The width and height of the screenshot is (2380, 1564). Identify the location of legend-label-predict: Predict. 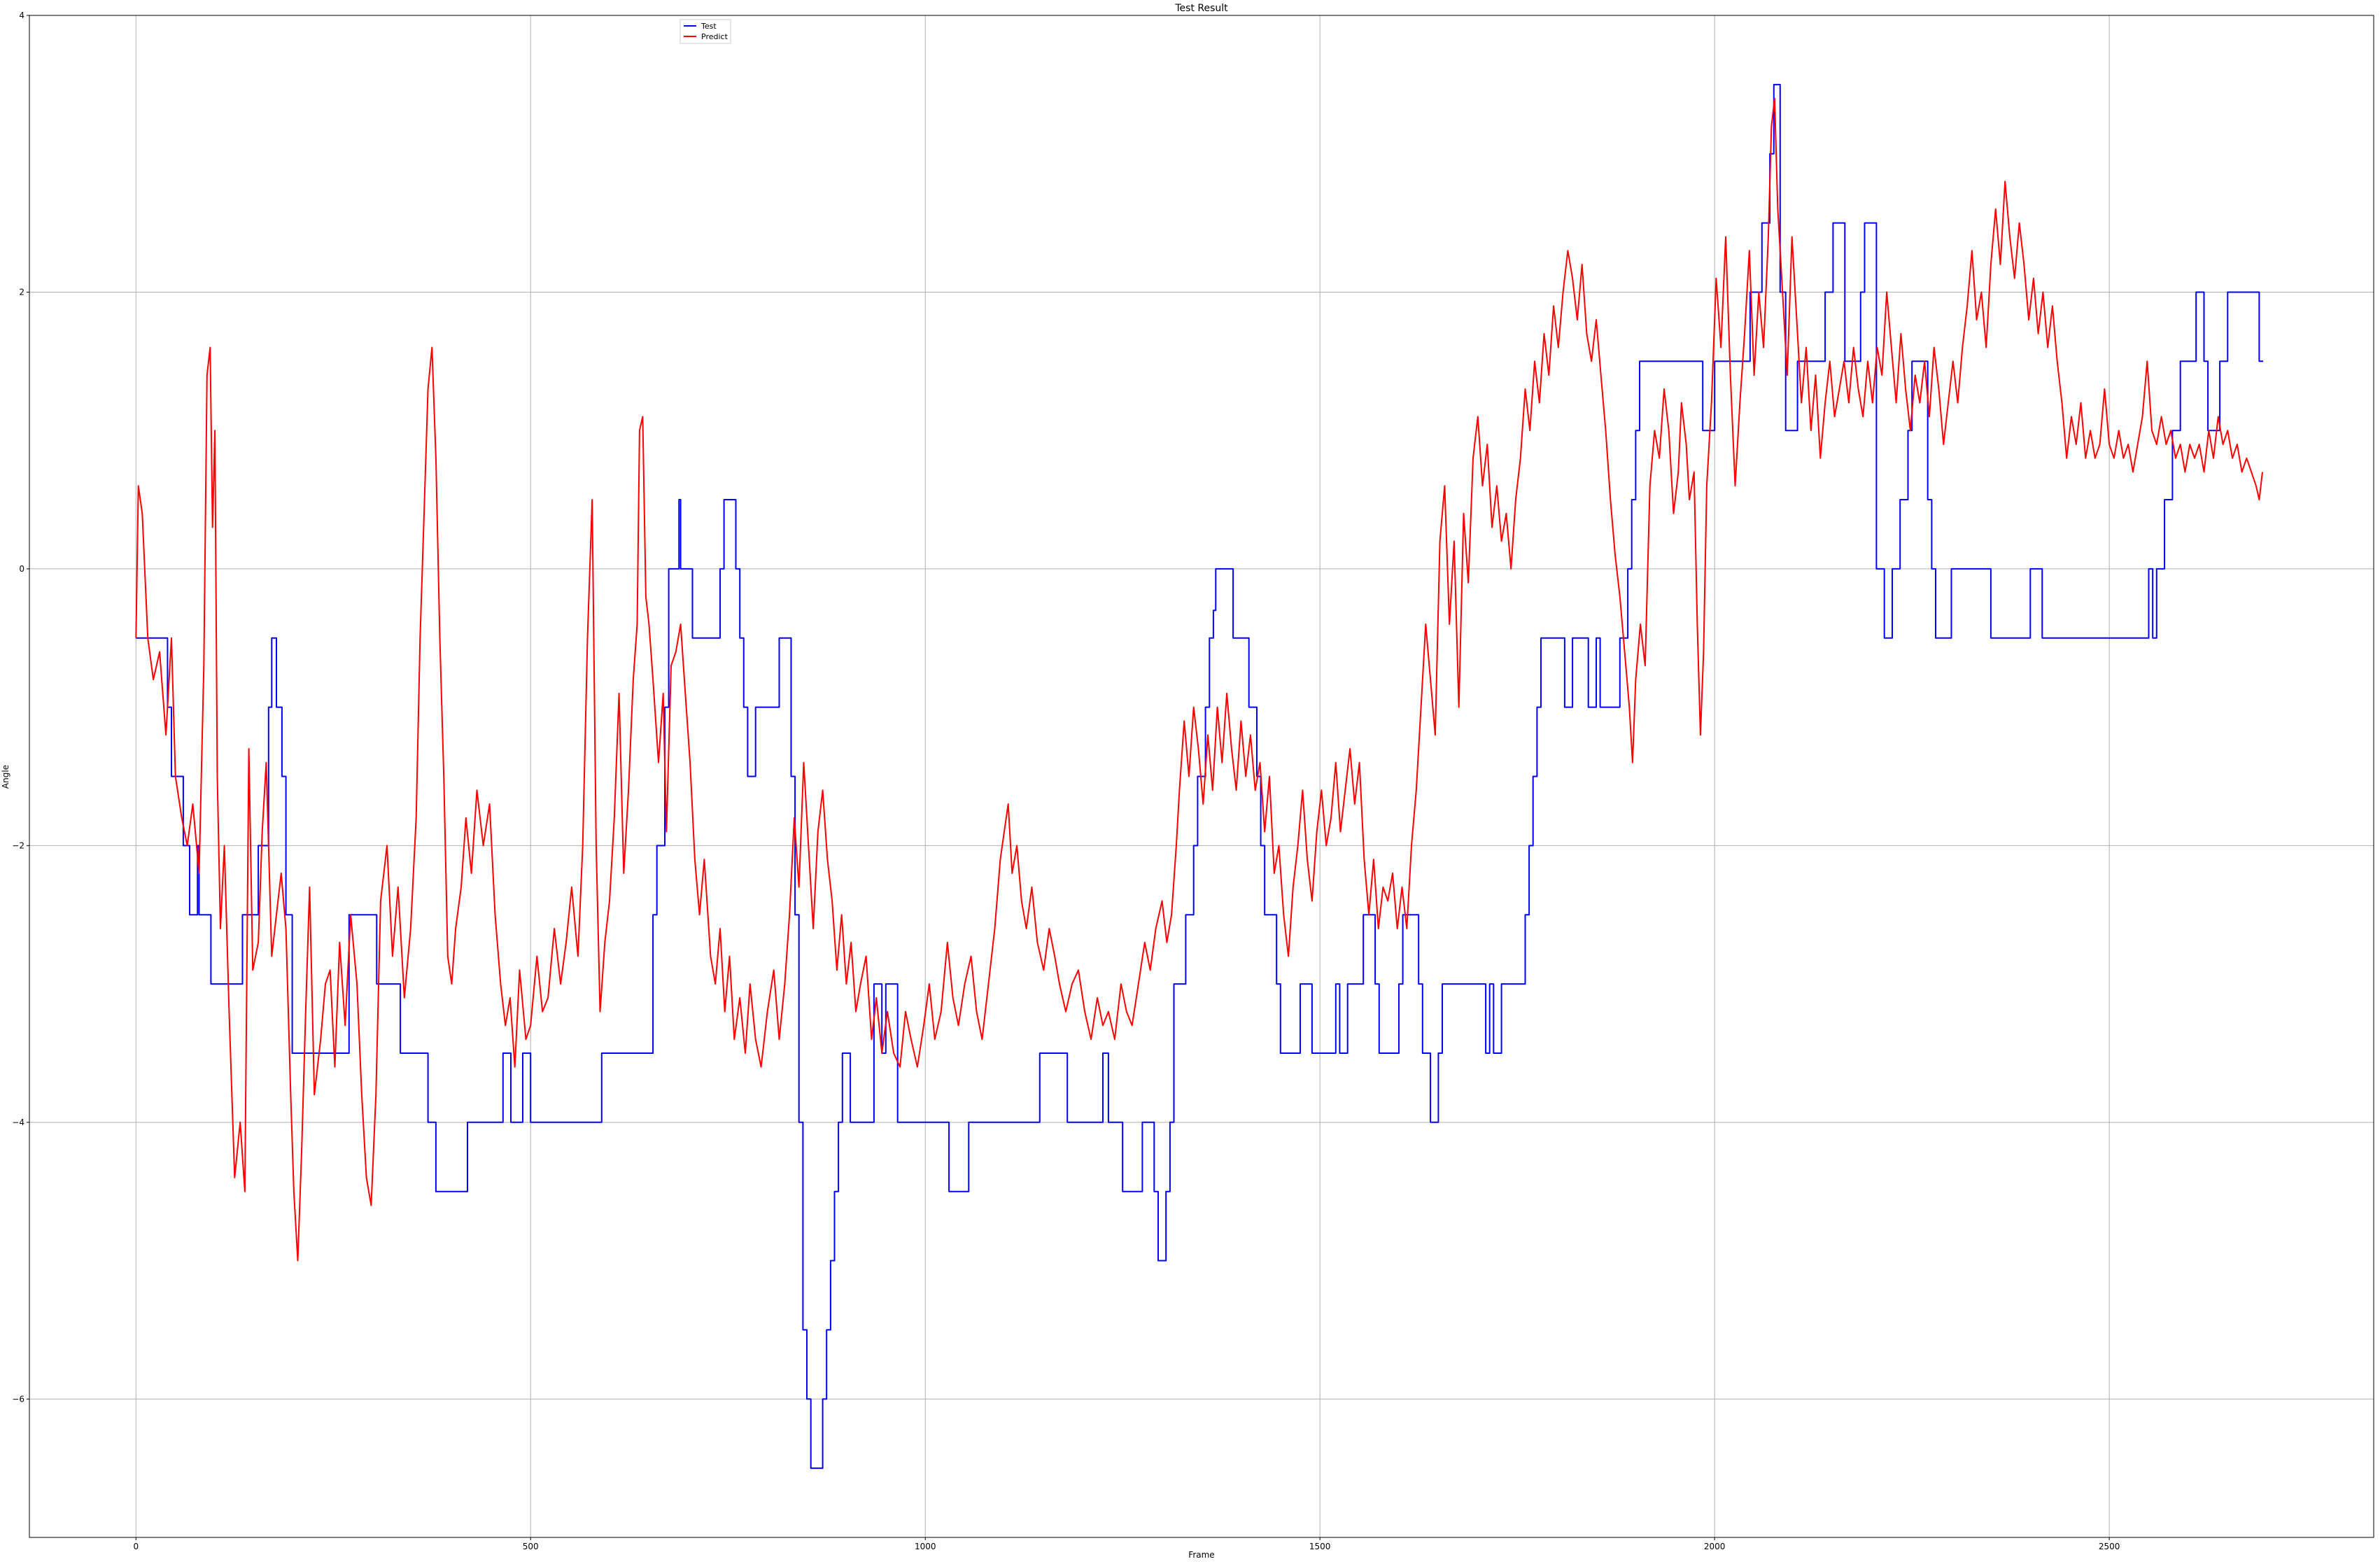
(714, 36).